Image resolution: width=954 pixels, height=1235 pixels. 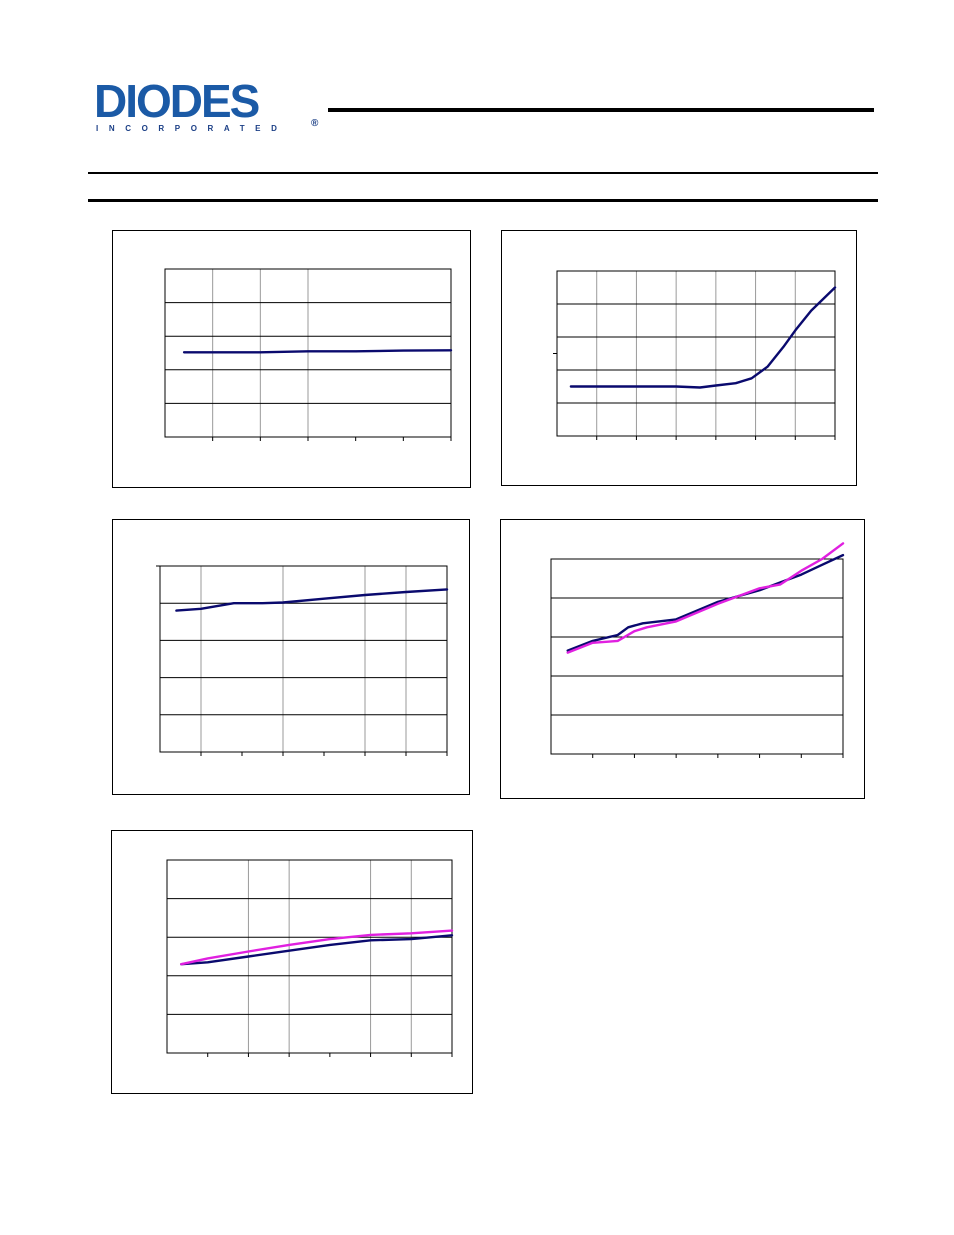 I want to click on logo-wordmark: DIODES, so click(x=177, y=101).